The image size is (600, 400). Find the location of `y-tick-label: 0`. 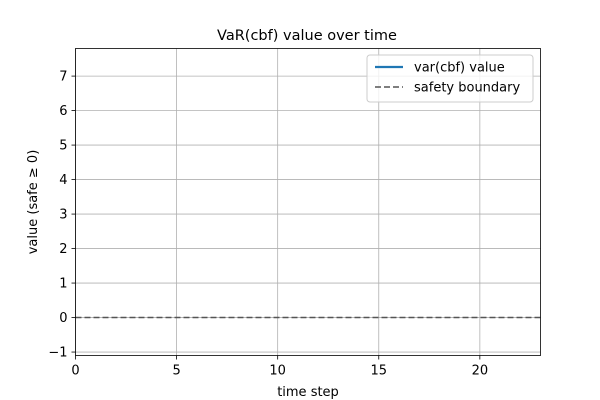

y-tick-label: 0 is located at coordinates (63, 318).